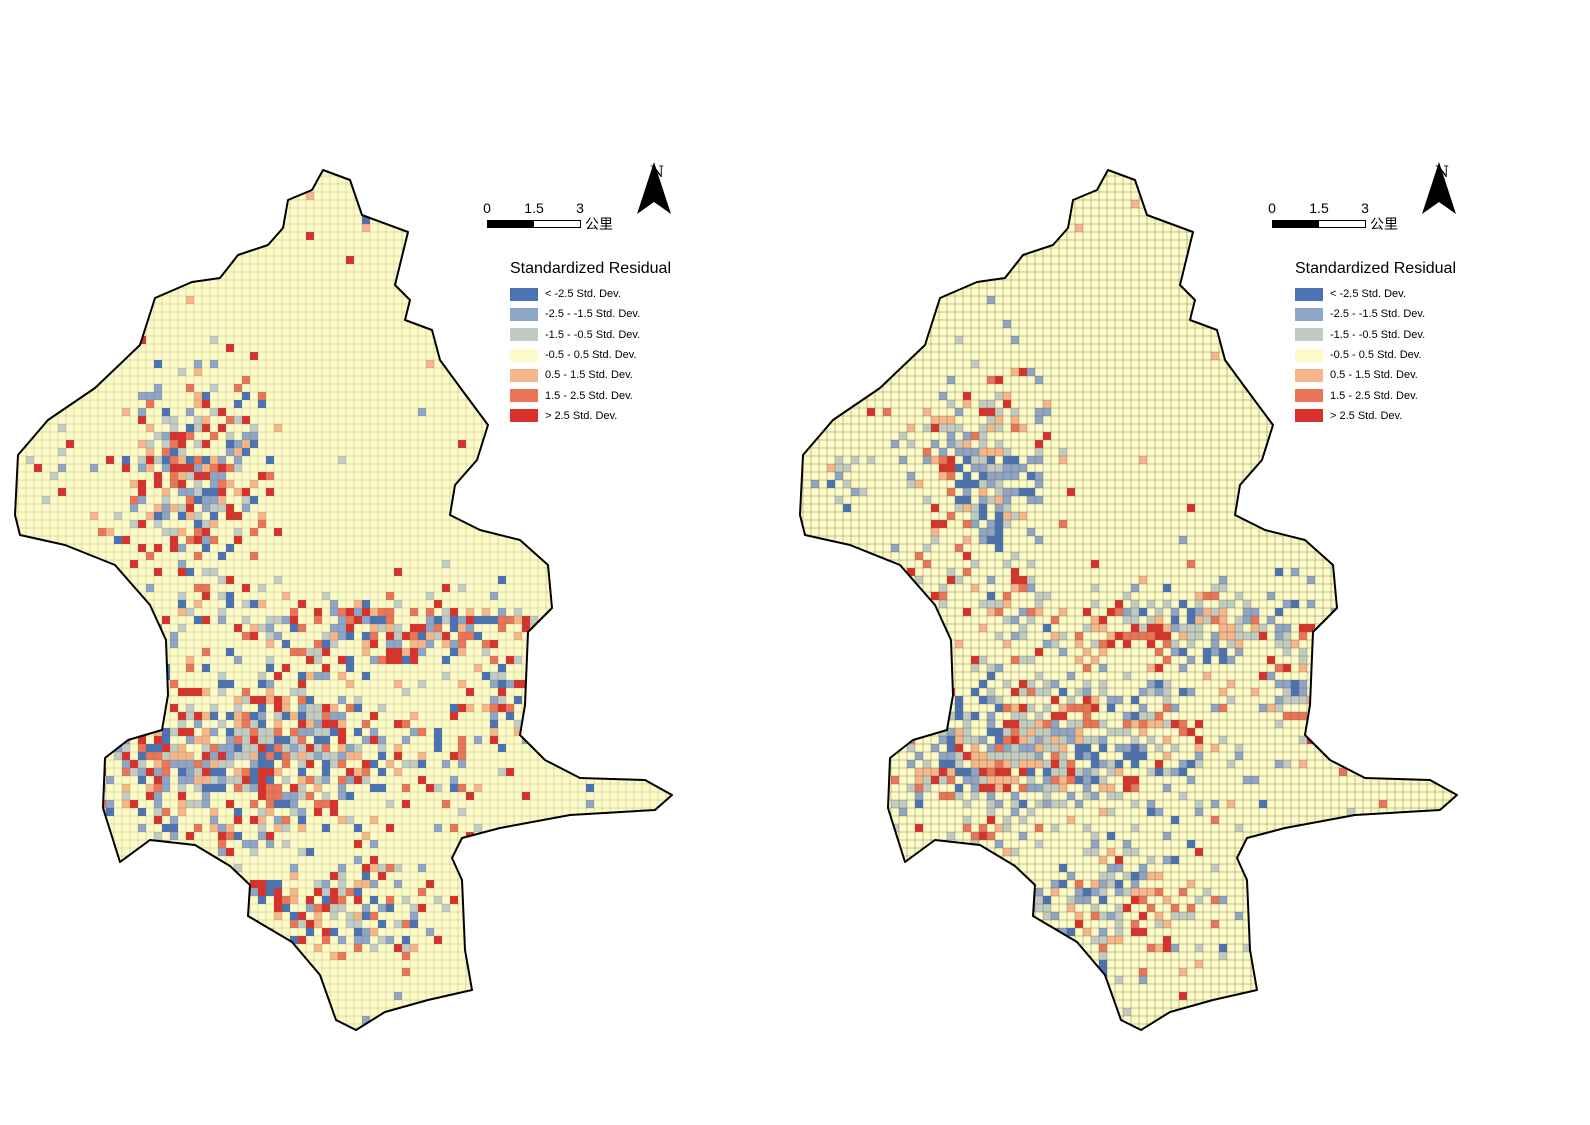 This screenshot has height=1125, width=1590. I want to click on scale-segment-white, so click(1342, 224).